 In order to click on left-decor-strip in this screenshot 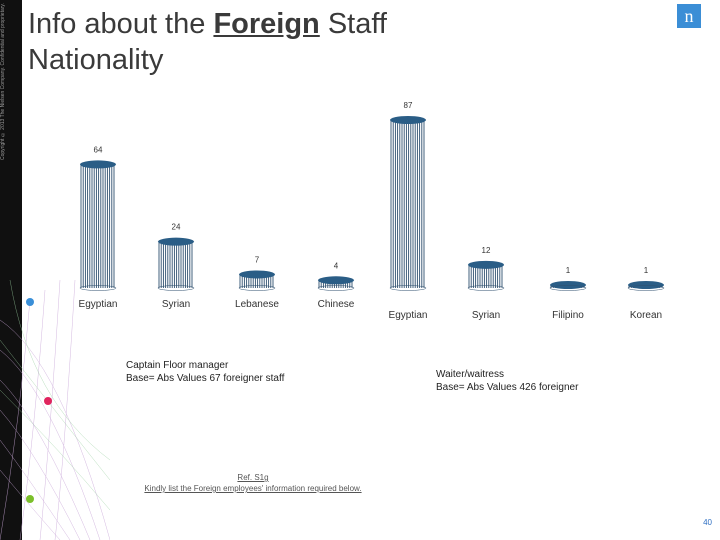, I will do `click(11, 270)`.